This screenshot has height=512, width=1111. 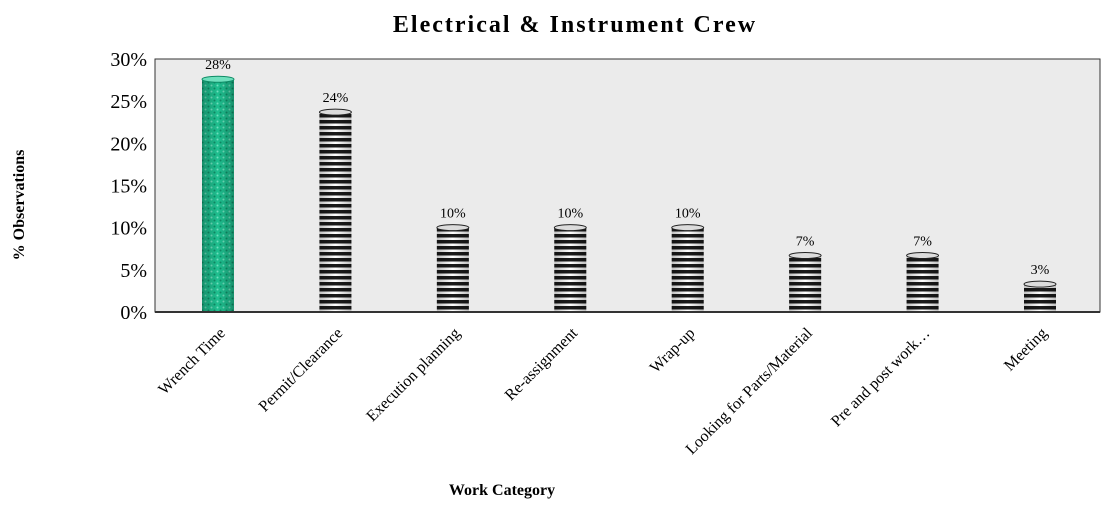 What do you see at coordinates (191, 361) in the screenshot?
I see `x-tick-label: Wrench Time` at bounding box center [191, 361].